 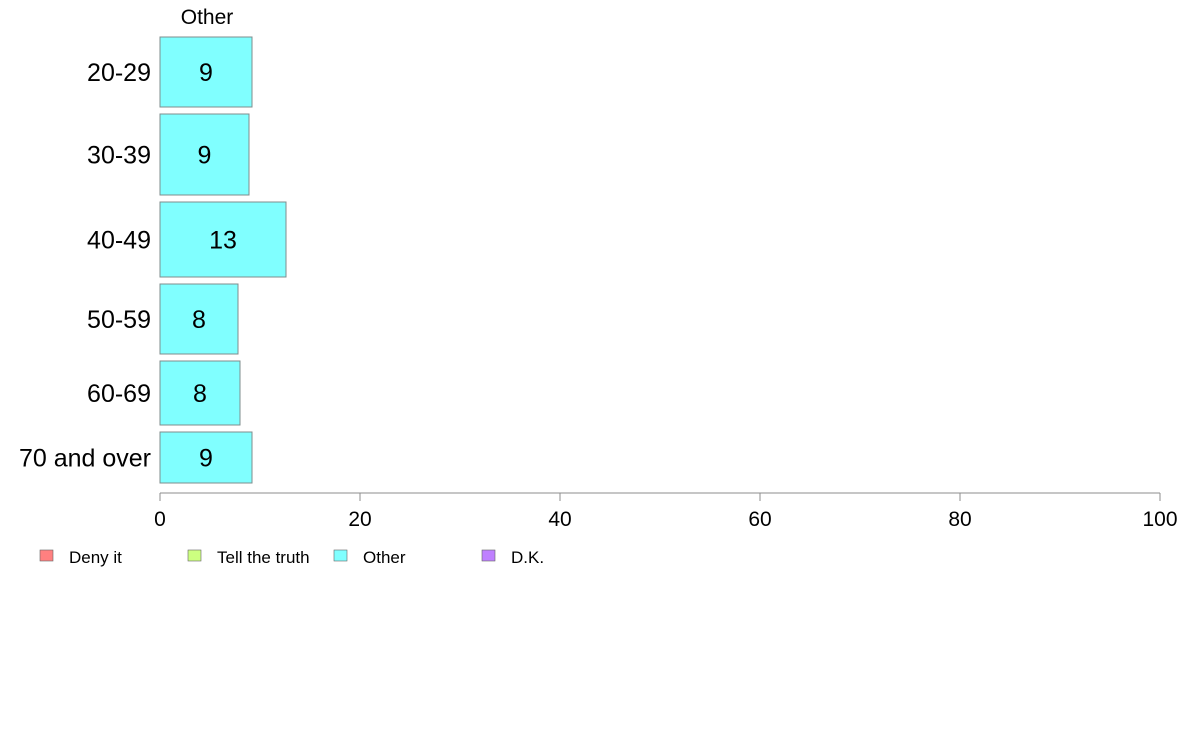 I want to click on bar-70-and-over, so click(x=206, y=457).